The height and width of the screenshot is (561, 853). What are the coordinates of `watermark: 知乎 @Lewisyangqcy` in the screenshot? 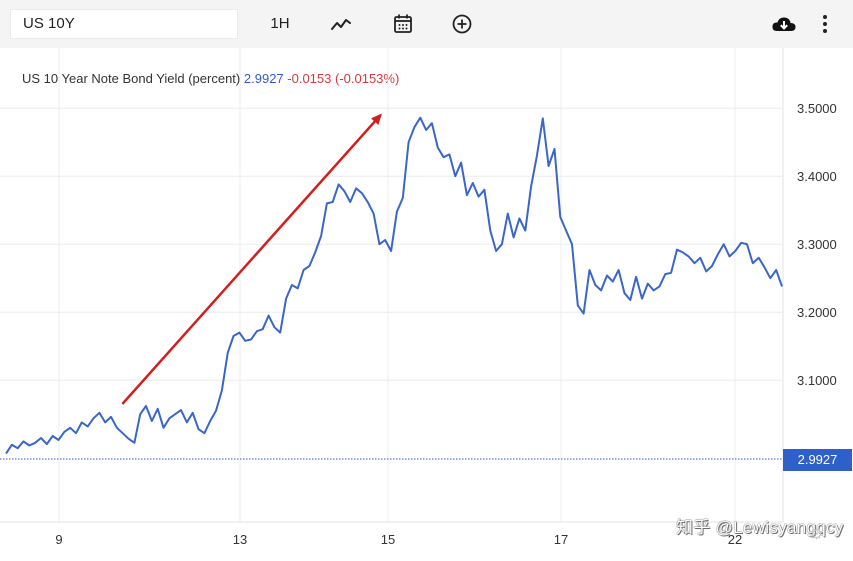 It's located at (760, 527).